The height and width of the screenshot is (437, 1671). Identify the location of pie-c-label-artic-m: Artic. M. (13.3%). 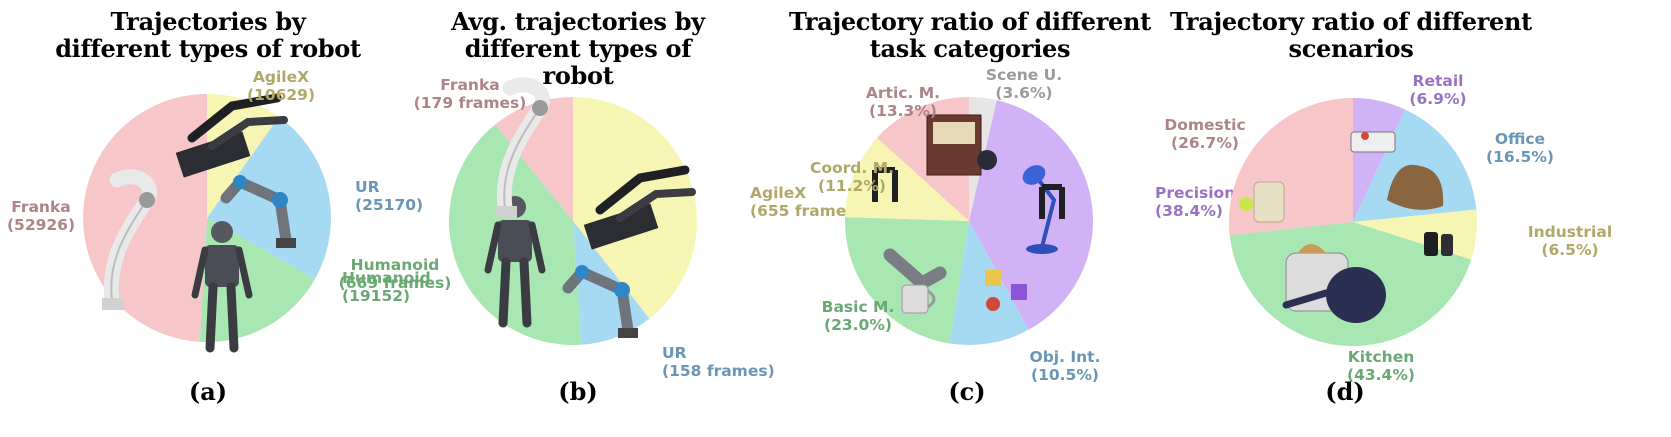
(903, 102).